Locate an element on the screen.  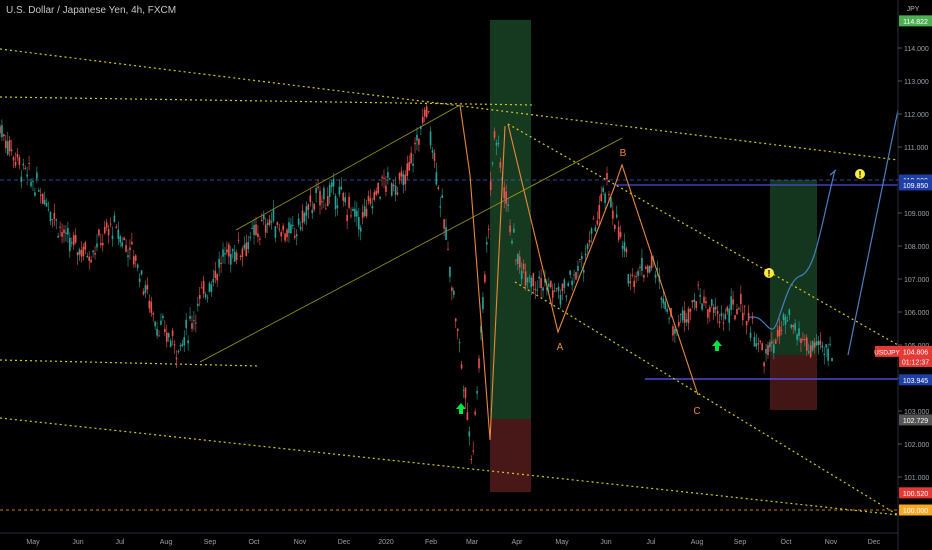
price-label: 114.822 is located at coordinates (915, 22).